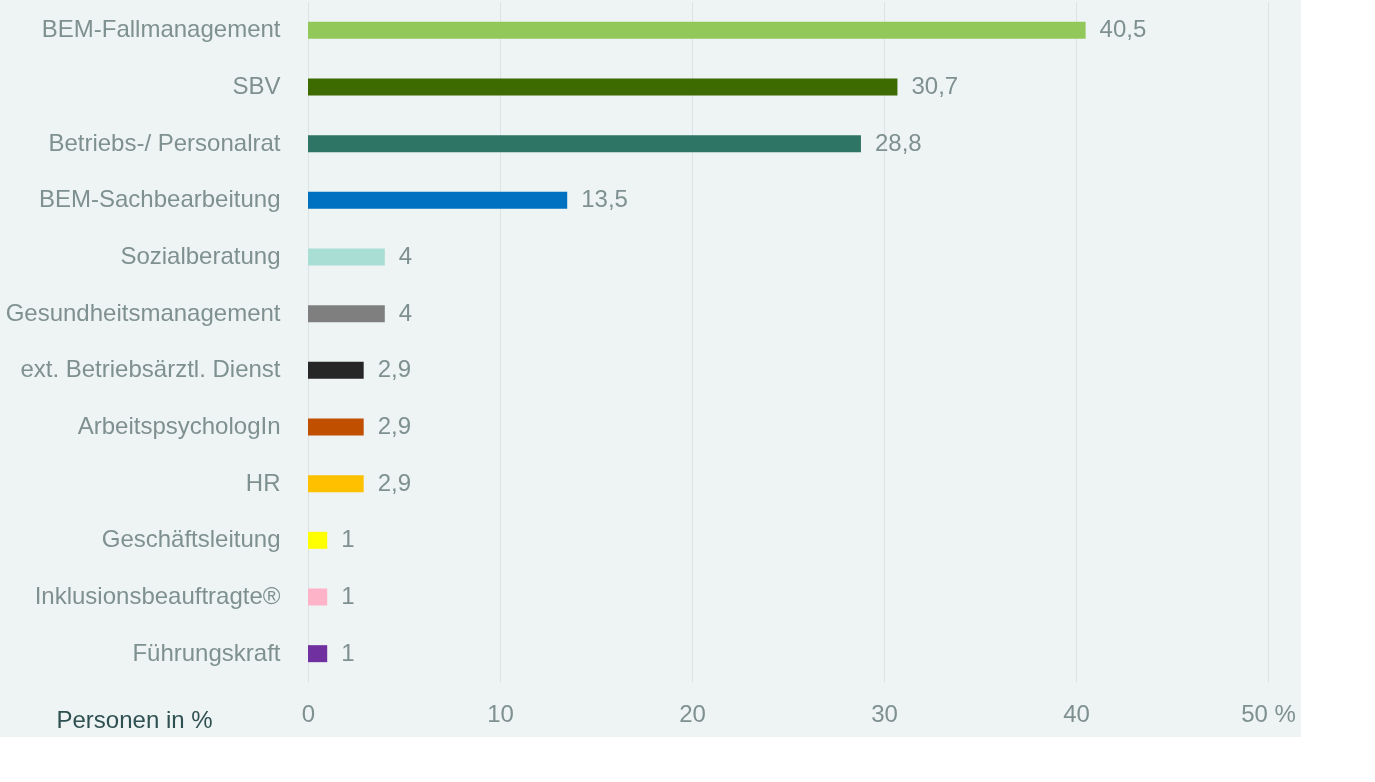 Image resolution: width=1375 pixels, height=782 pixels. What do you see at coordinates (191, 539) in the screenshot?
I see `y-tick-label: Geschäftsleitung` at bounding box center [191, 539].